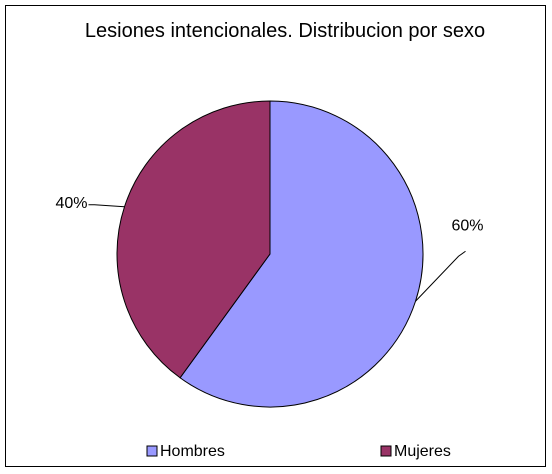  Describe the element at coordinates (422, 451) in the screenshot. I see `legend-label: Mujeres` at that location.